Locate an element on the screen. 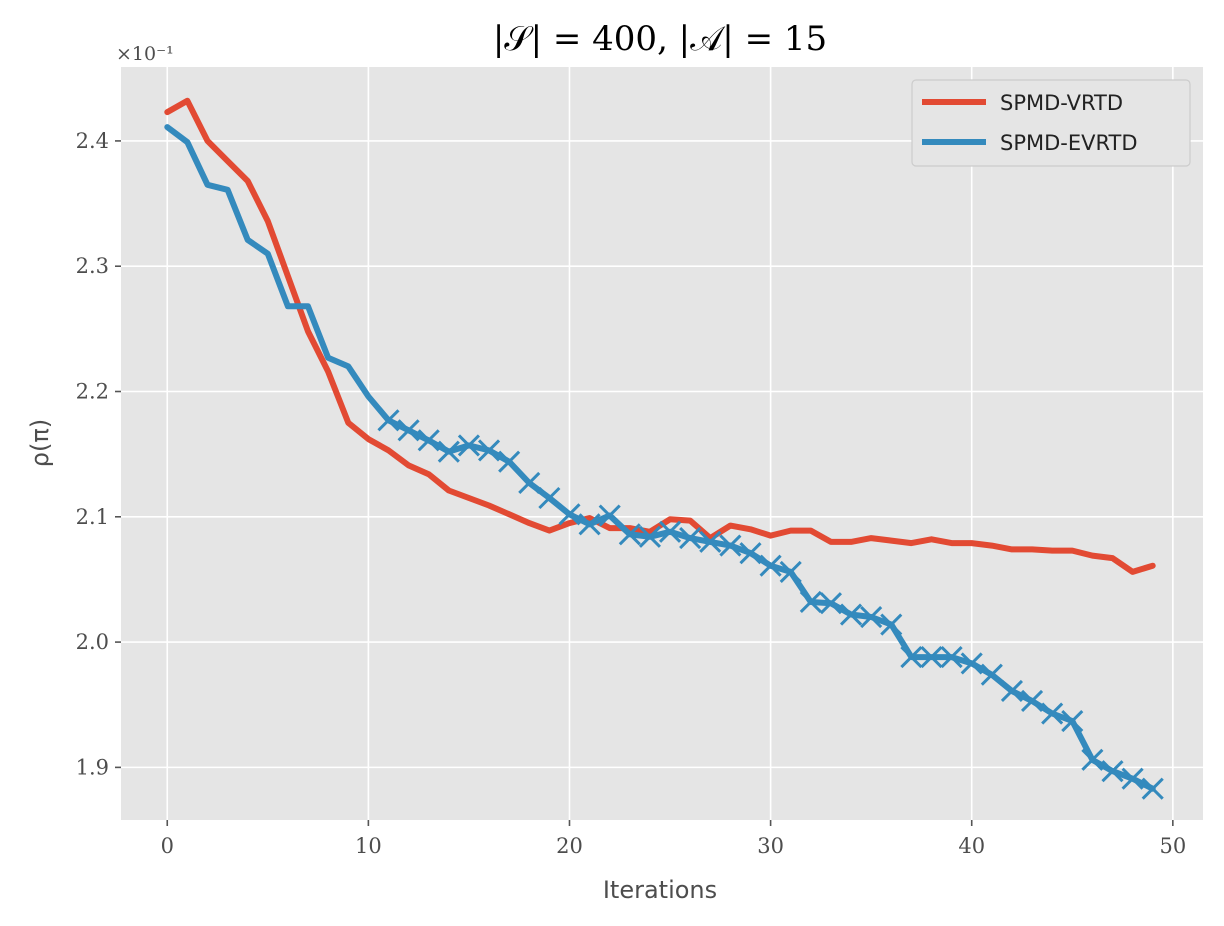  y-tick-label: 2.3 is located at coordinates (92, 266).